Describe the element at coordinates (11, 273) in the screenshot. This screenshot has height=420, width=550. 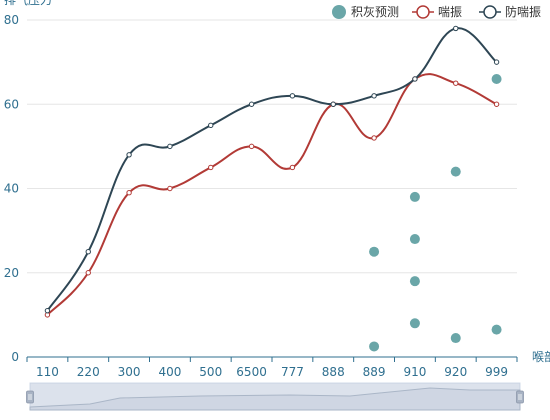
I see `y-tick-label: 20` at that location.